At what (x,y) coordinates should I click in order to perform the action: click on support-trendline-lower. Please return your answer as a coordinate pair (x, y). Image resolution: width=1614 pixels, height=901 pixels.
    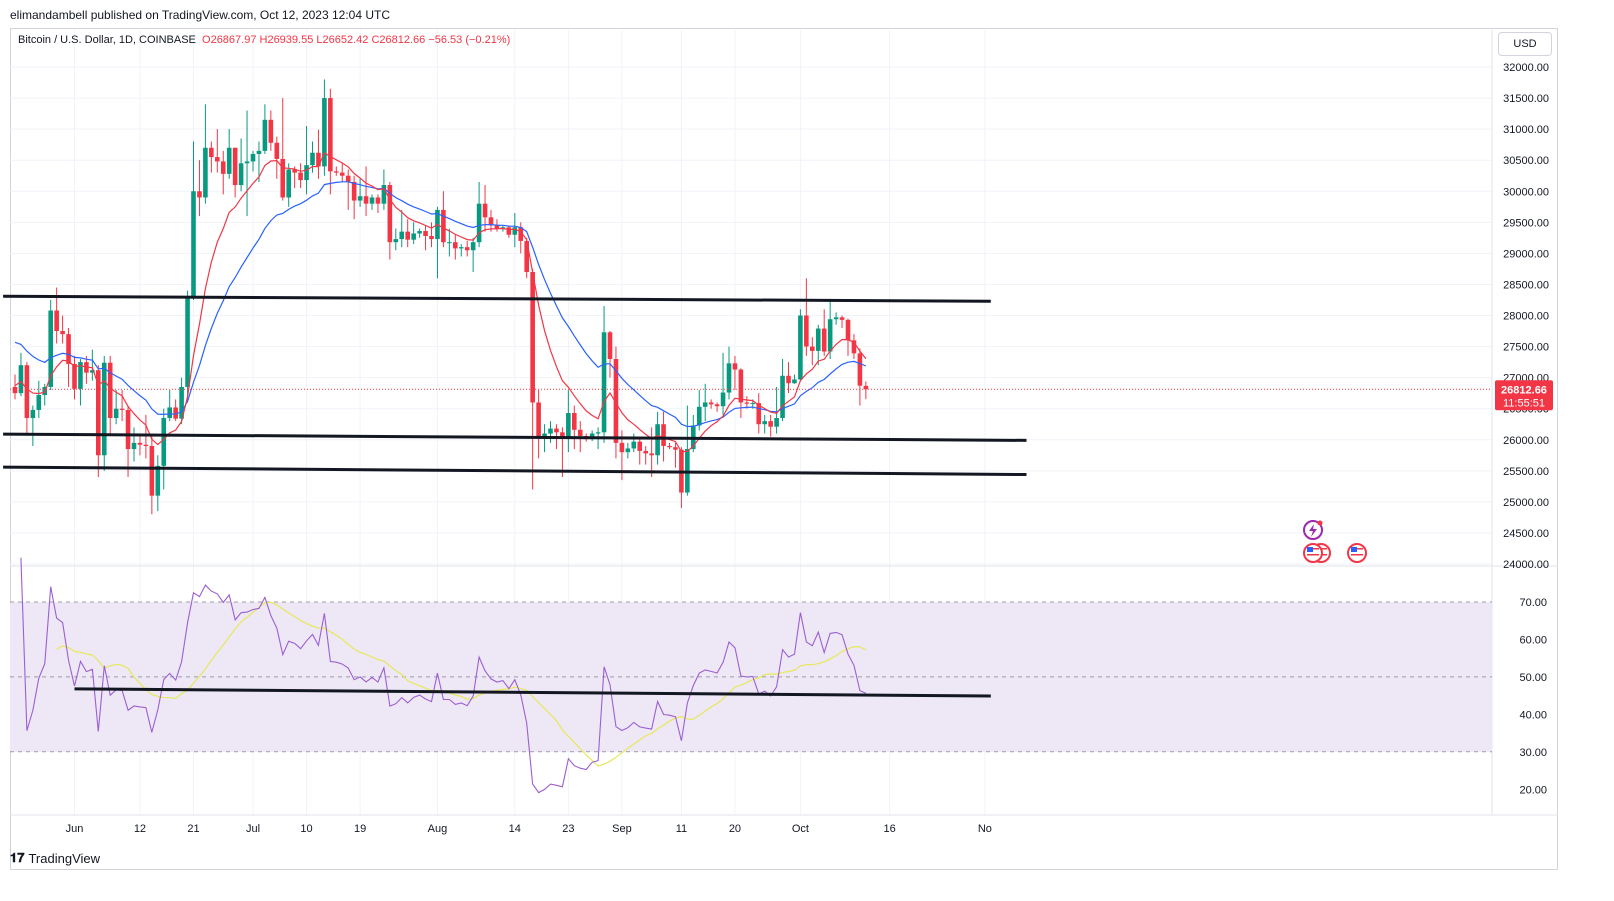
    Looking at the image, I should click on (515, 471).